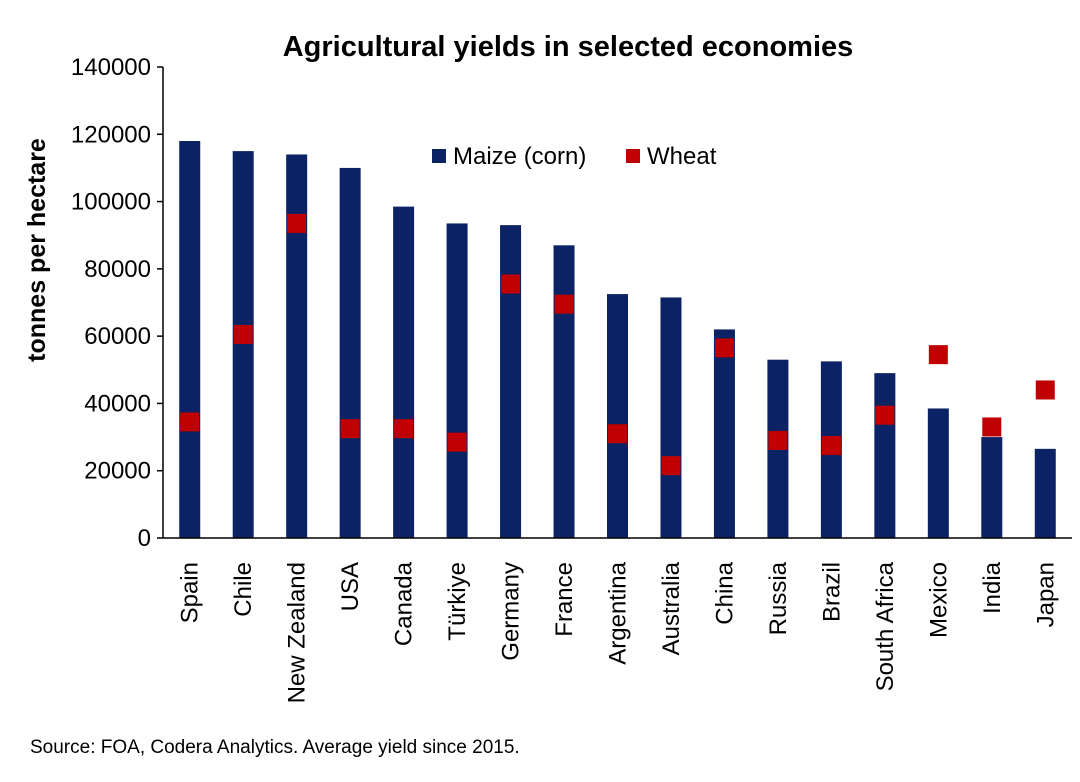 The image size is (1080, 782). What do you see at coordinates (564, 599) in the screenshot?
I see `x-tick-label: France` at bounding box center [564, 599].